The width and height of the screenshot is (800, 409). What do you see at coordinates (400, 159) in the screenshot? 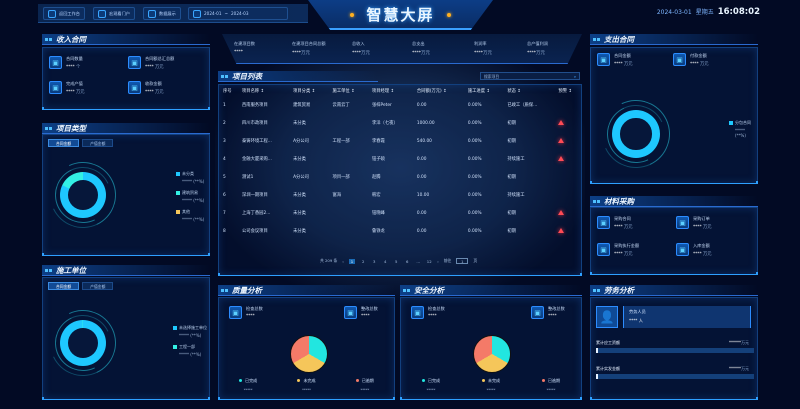
I see `table-row: 4 金融大厦采购... 未分类 钮子硕 0.00 0.00% 持续施工` at bounding box center [400, 159].